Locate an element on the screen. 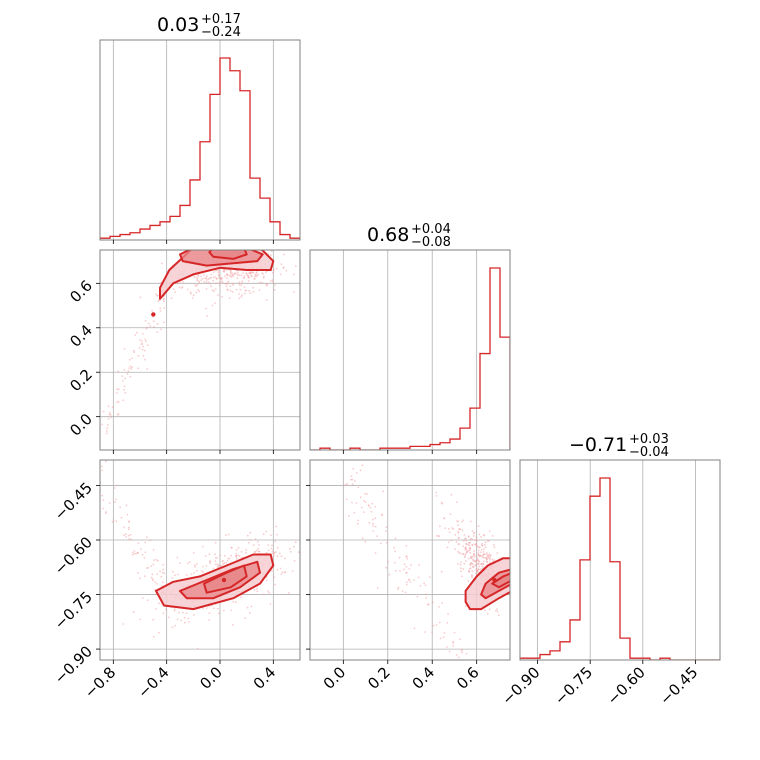 The width and height of the screenshot is (760, 760). 2d-param2-param3-xtick-label: 0.0 is located at coordinates (335, 678).